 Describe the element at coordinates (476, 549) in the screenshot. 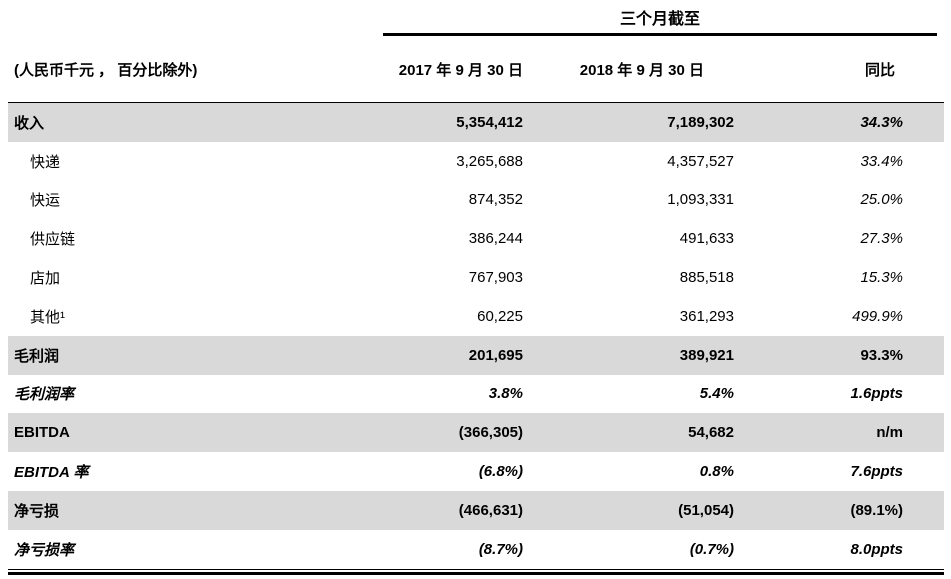

I see `table-row-net-loss-margin: 净亏损率 (8.7%) (0.7%) 8.0ppts` at that location.